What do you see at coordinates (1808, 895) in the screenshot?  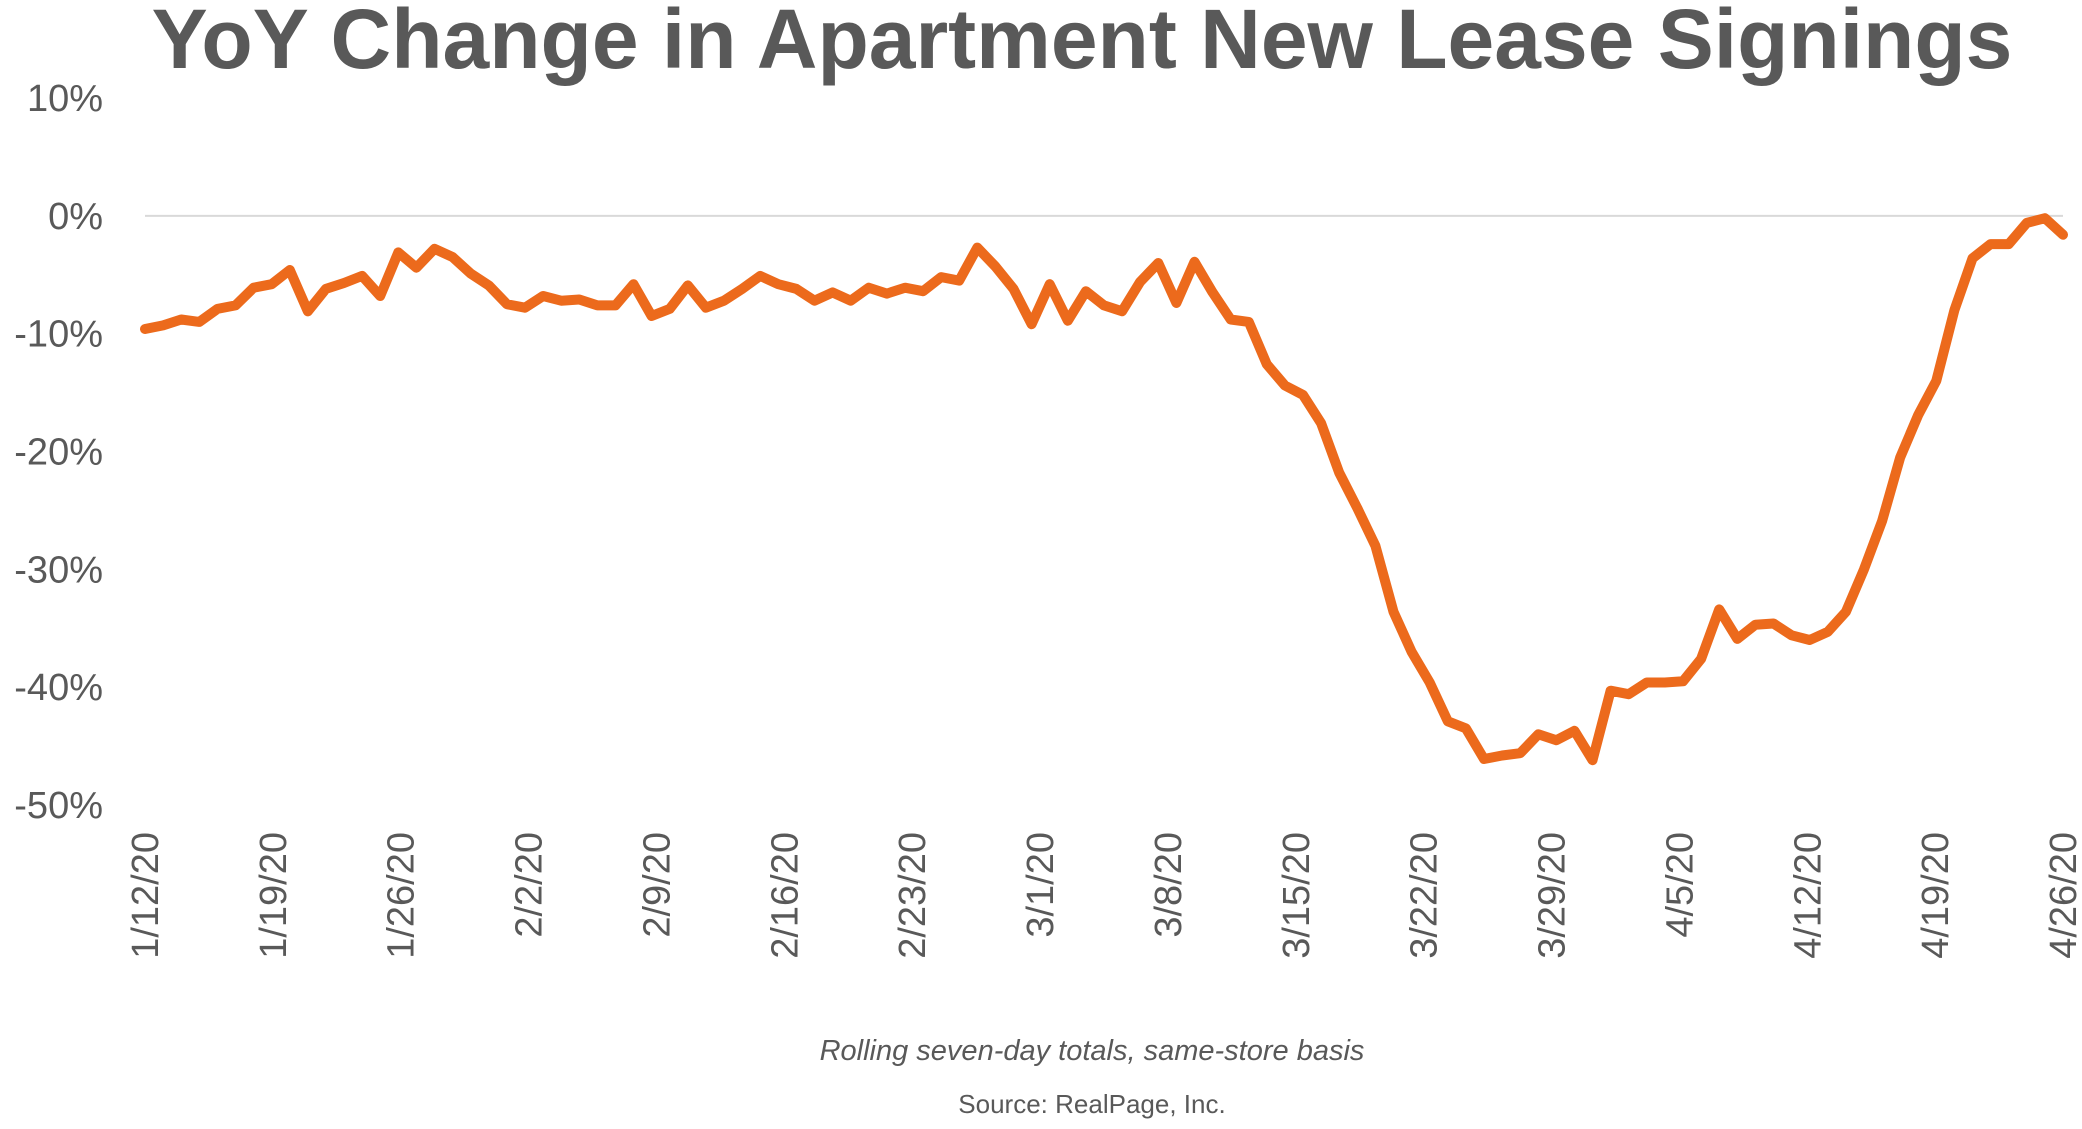 I see `x-tick-label: 4/12/20` at bounding box center [1808, 895].